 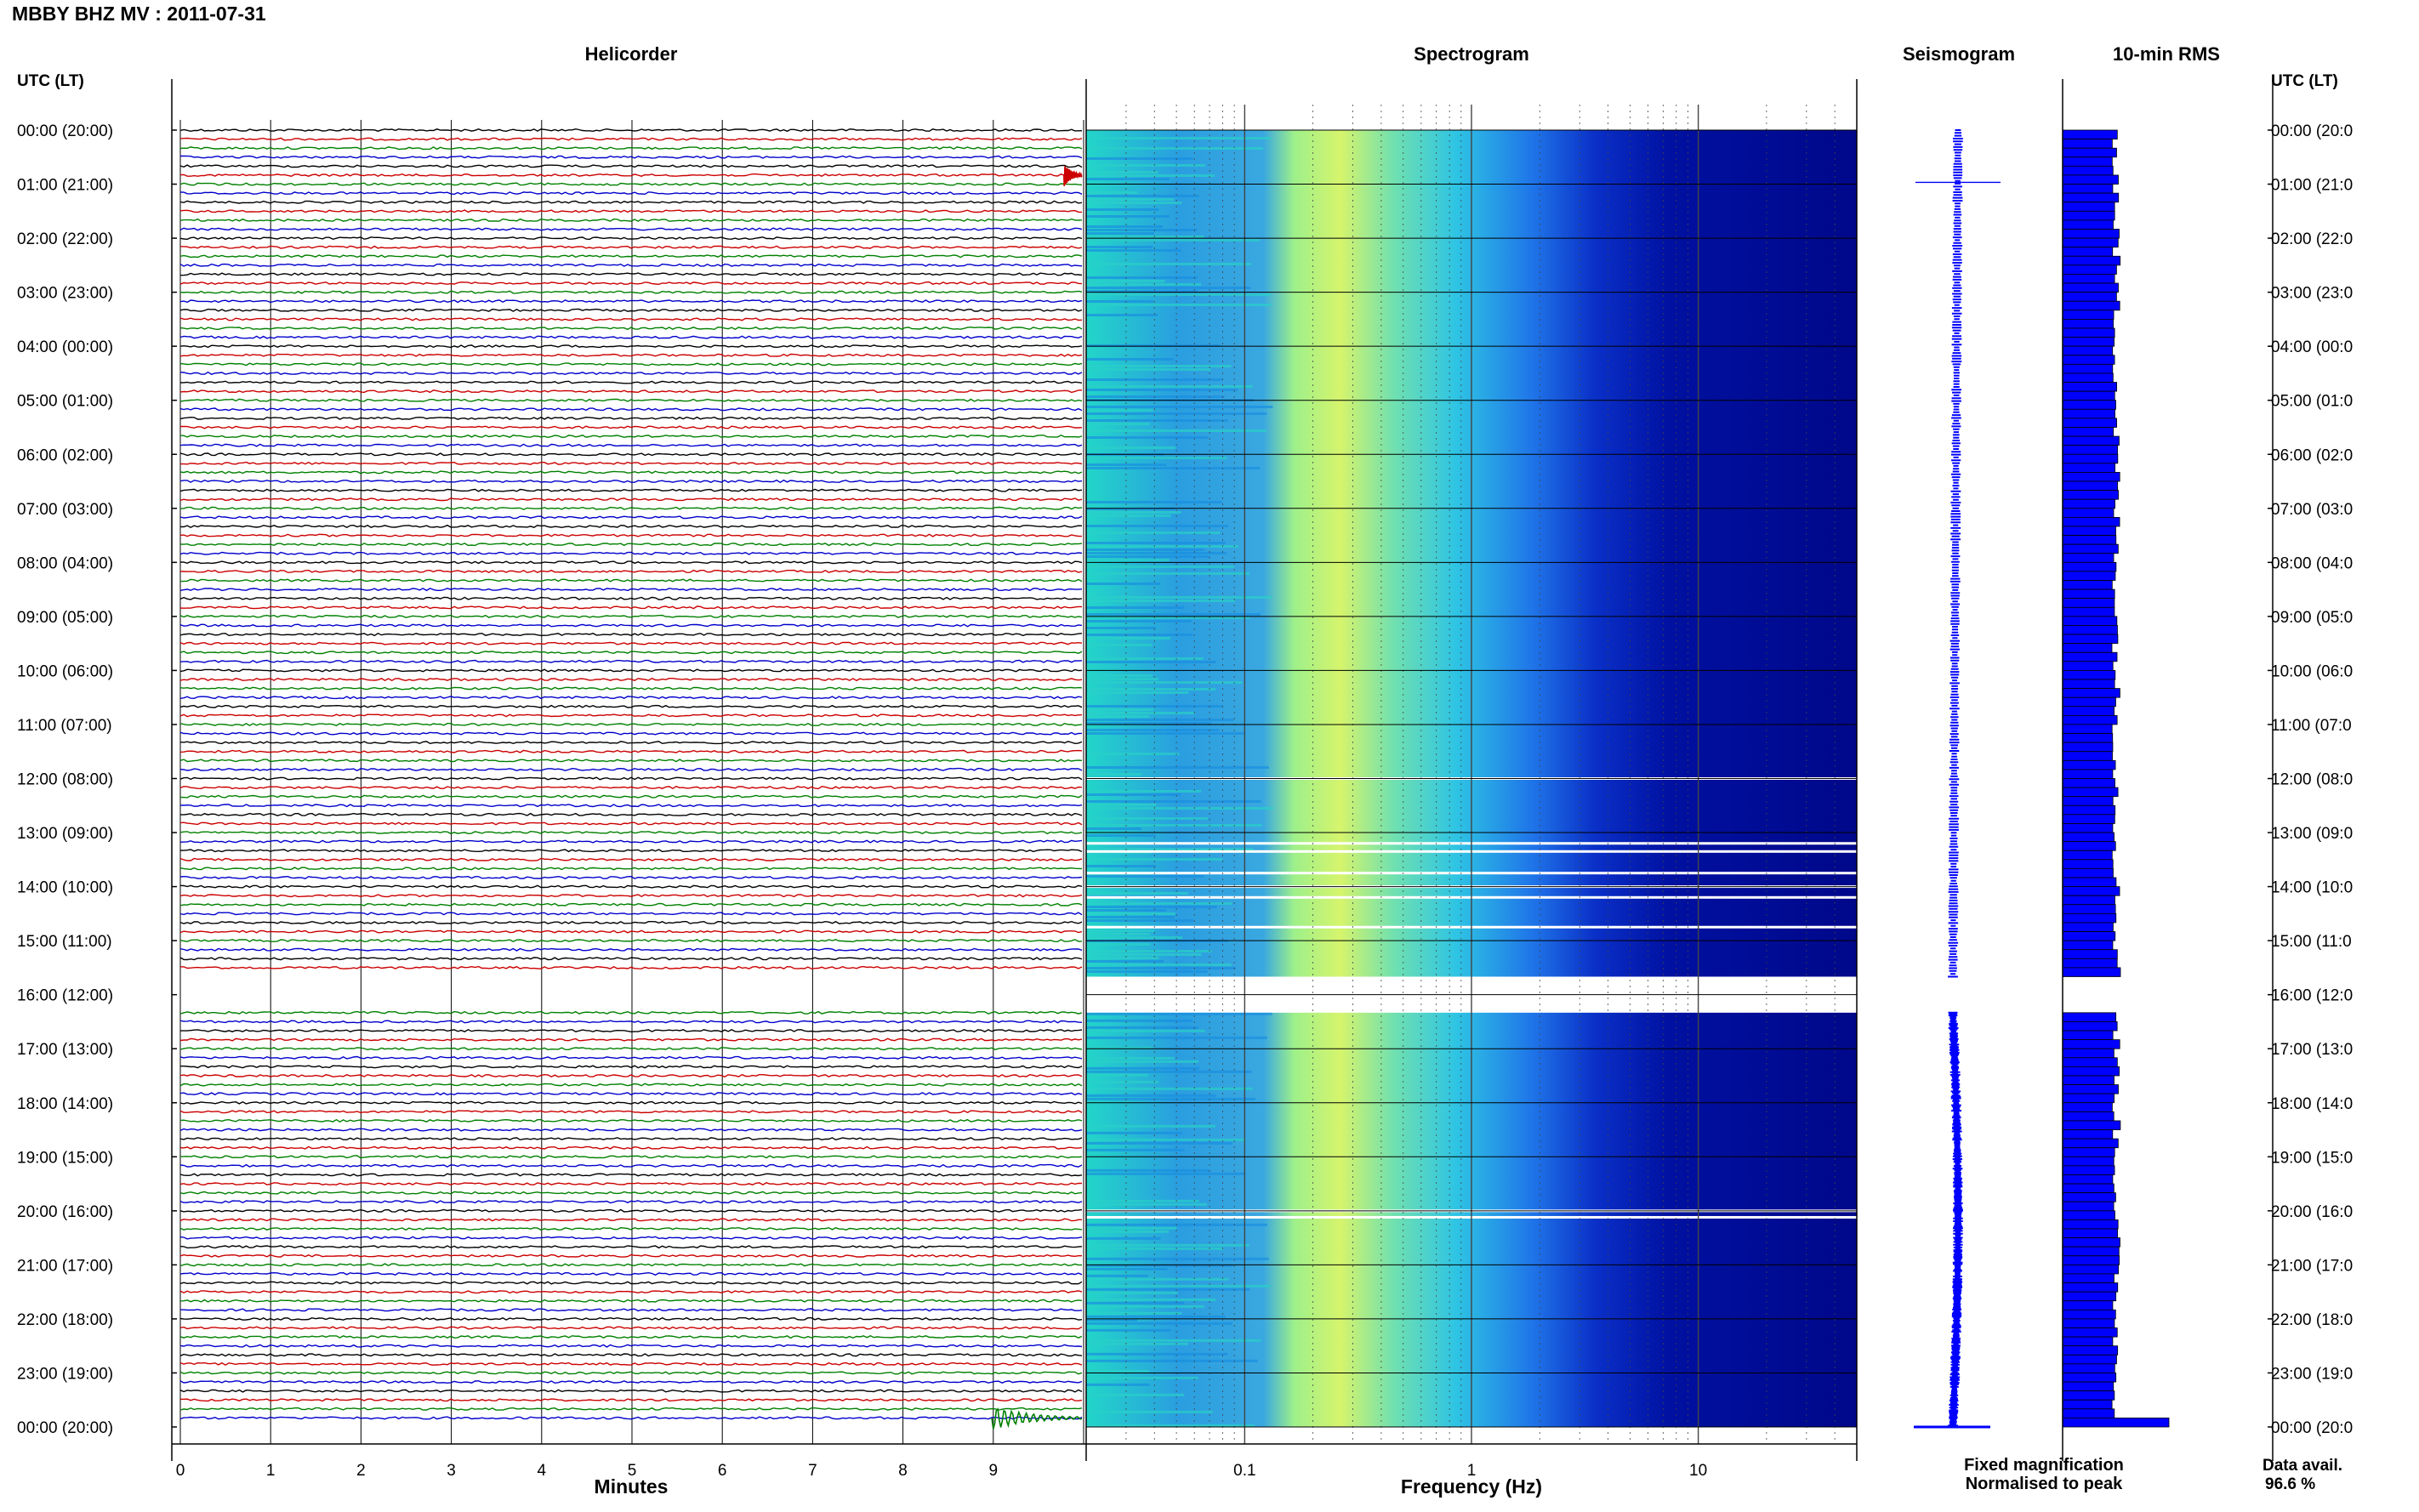 I want to click on right-time-label: 06:00 (02:0, so click(x=2312, y=455).